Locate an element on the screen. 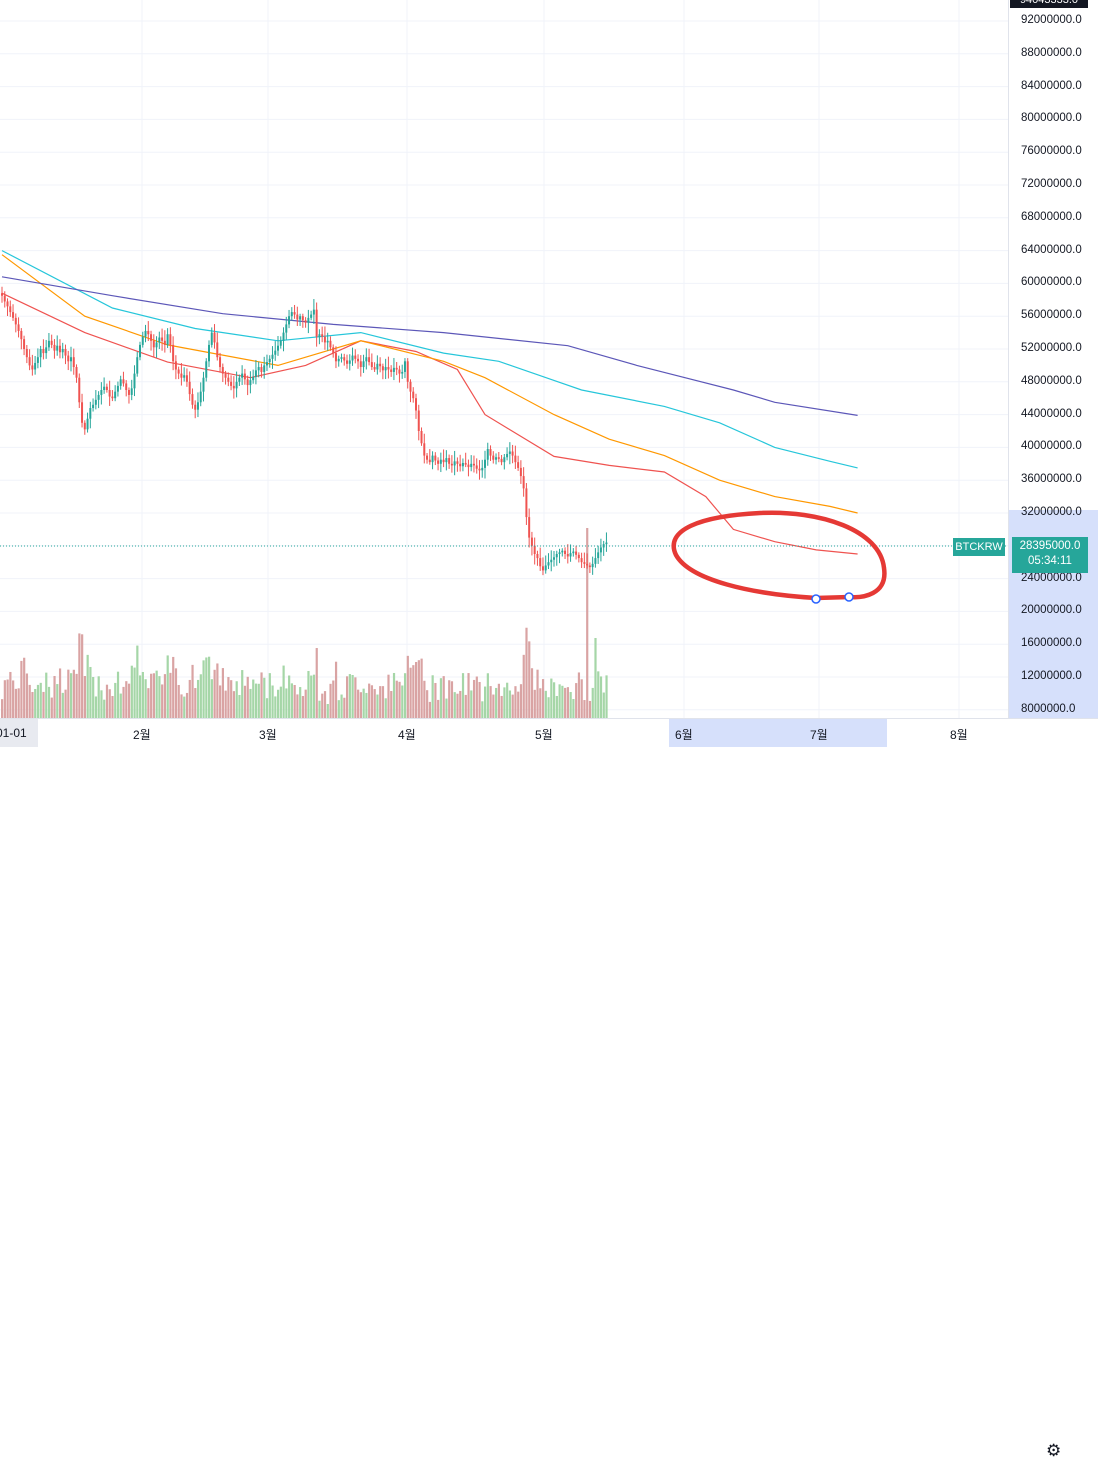  y-tick-label: 52000000.0 is located at coordinates (1051, 348).